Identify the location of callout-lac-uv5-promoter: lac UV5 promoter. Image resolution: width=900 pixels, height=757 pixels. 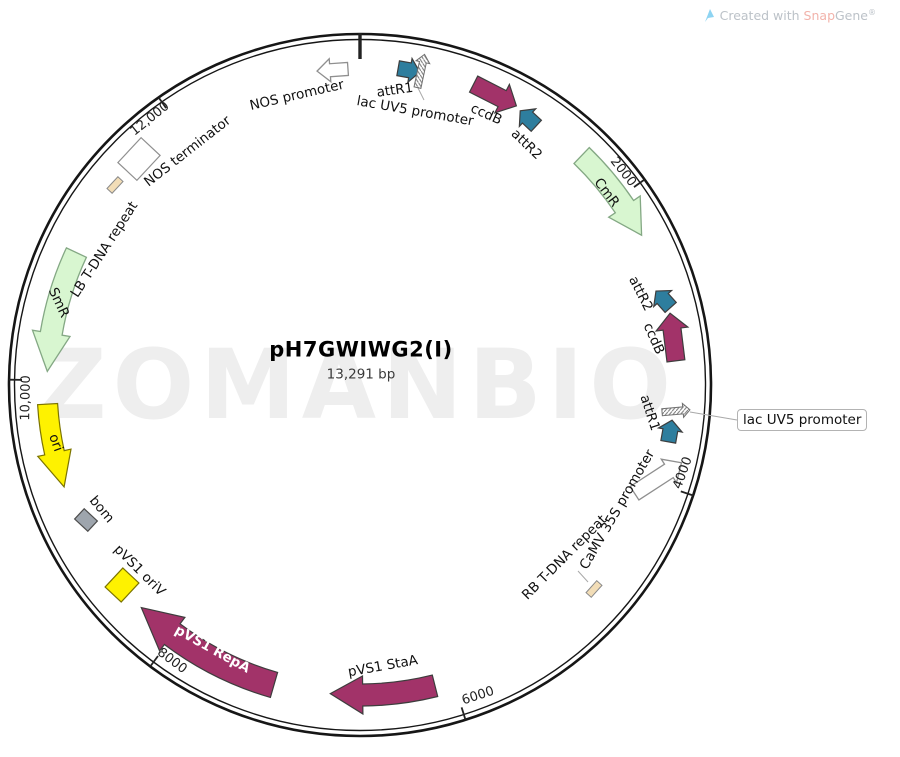
(802, 420).